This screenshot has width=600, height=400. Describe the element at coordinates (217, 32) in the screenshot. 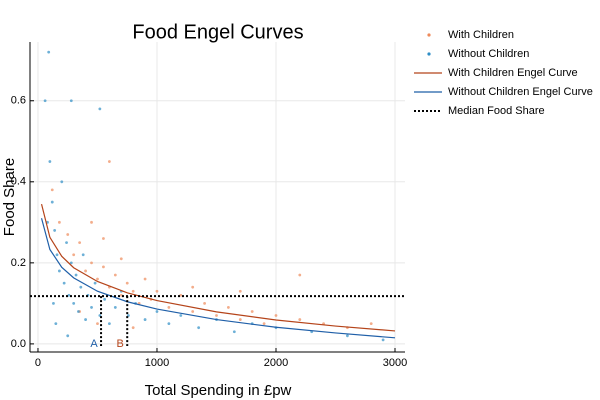

I see `chart-title: Food Engel Curves` at that location.